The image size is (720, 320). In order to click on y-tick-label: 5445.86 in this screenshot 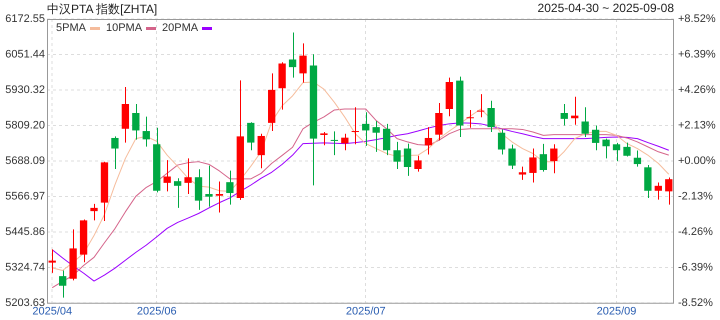, I will do `click(25, 232)`.